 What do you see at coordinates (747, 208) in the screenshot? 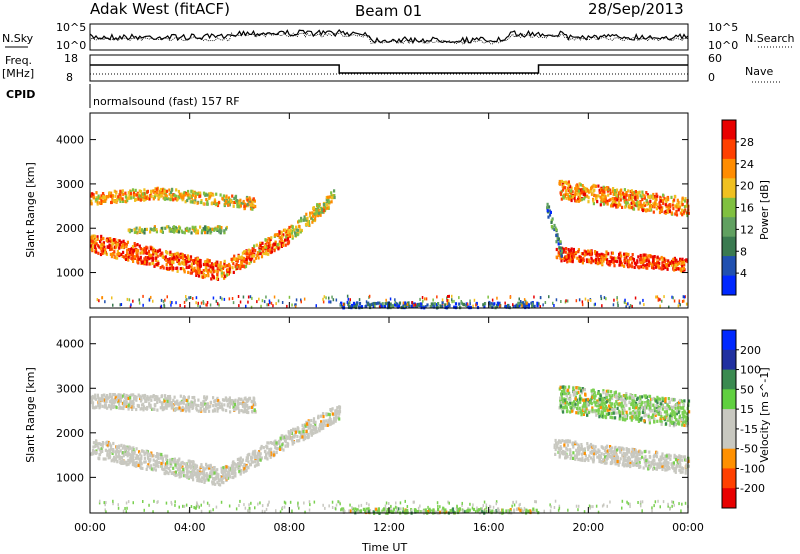
I see `colorbar-tick-label: 16` at bounding box center [747, 208].